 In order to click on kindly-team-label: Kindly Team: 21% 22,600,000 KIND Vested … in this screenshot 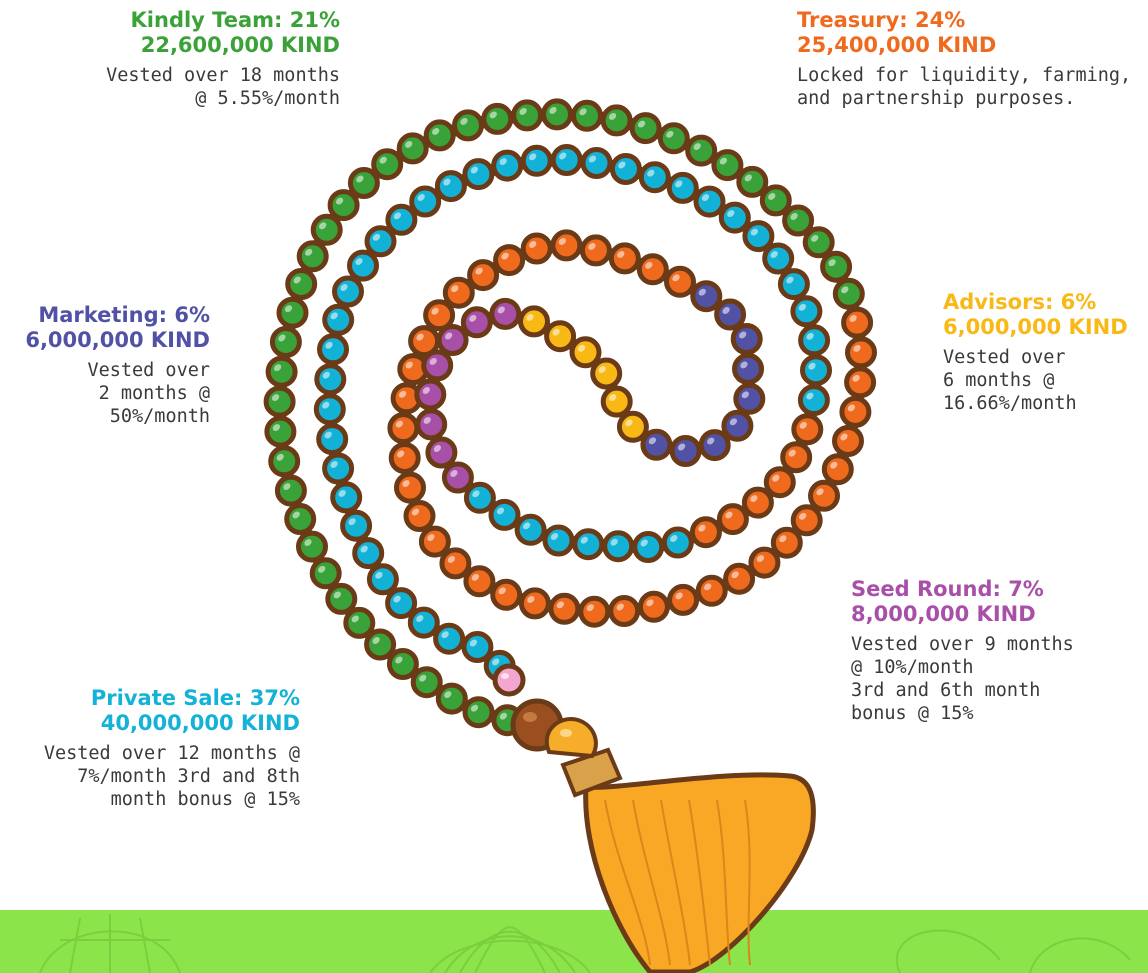, I will do `click(223, 59)`.